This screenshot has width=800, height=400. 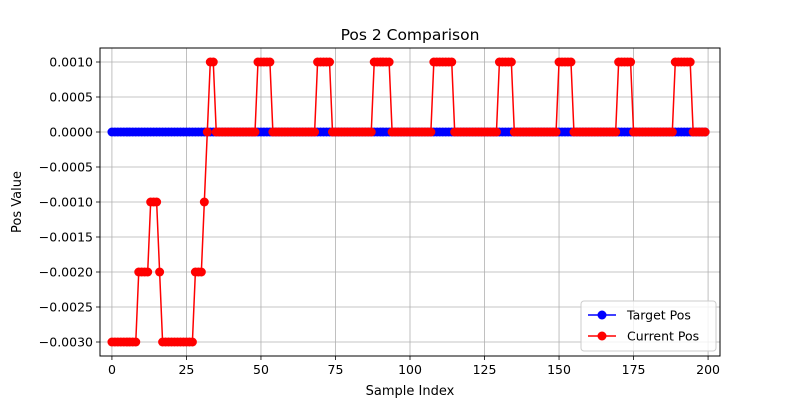 I want to click on y-tick-label: 0.0010, so click(x=71, y=62).